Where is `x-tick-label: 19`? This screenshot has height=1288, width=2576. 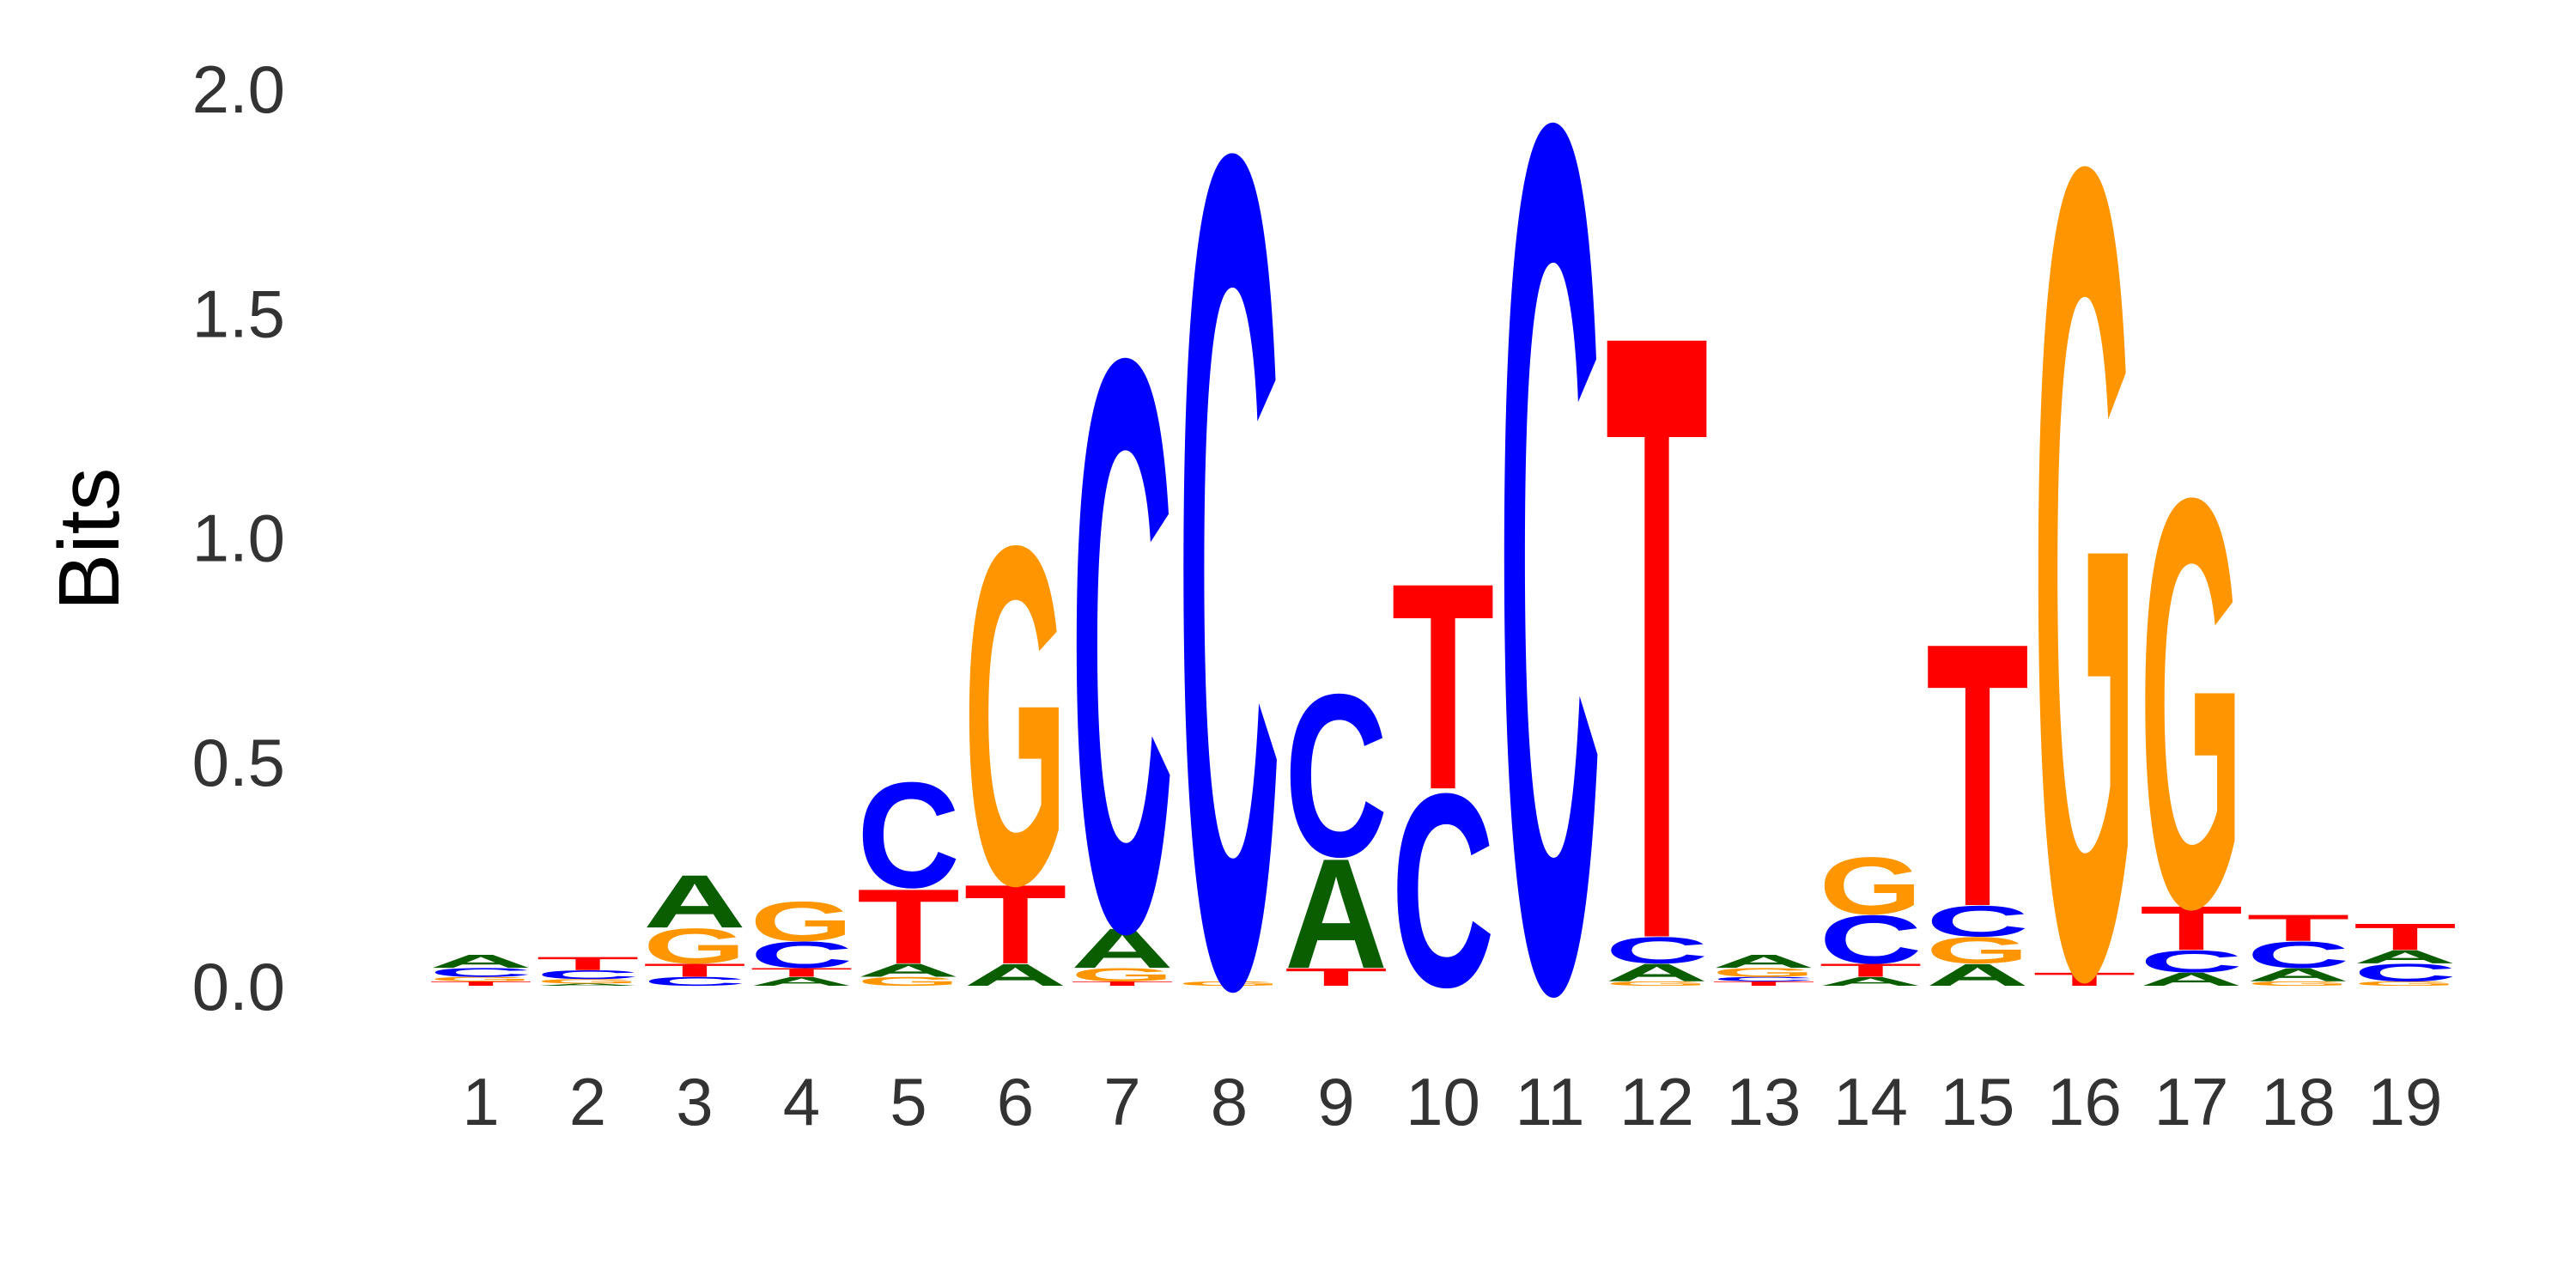 x-tick-label: 19 is located at coordinates (2405, 1101).